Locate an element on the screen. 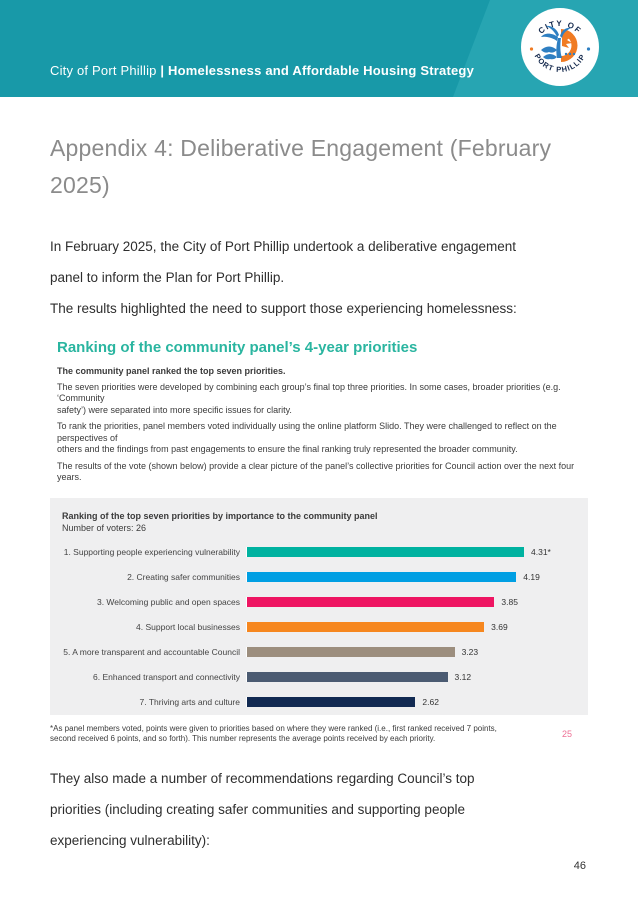  bar-value-label: 3.12 is located at coordinates (463, 677).